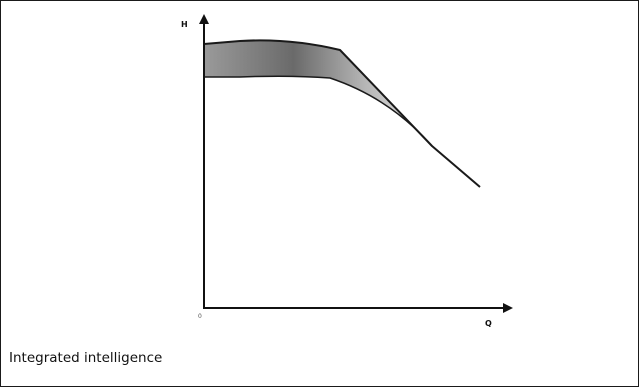  I want to click on figure-caption: Integrated intelligence, so click(86, 358).